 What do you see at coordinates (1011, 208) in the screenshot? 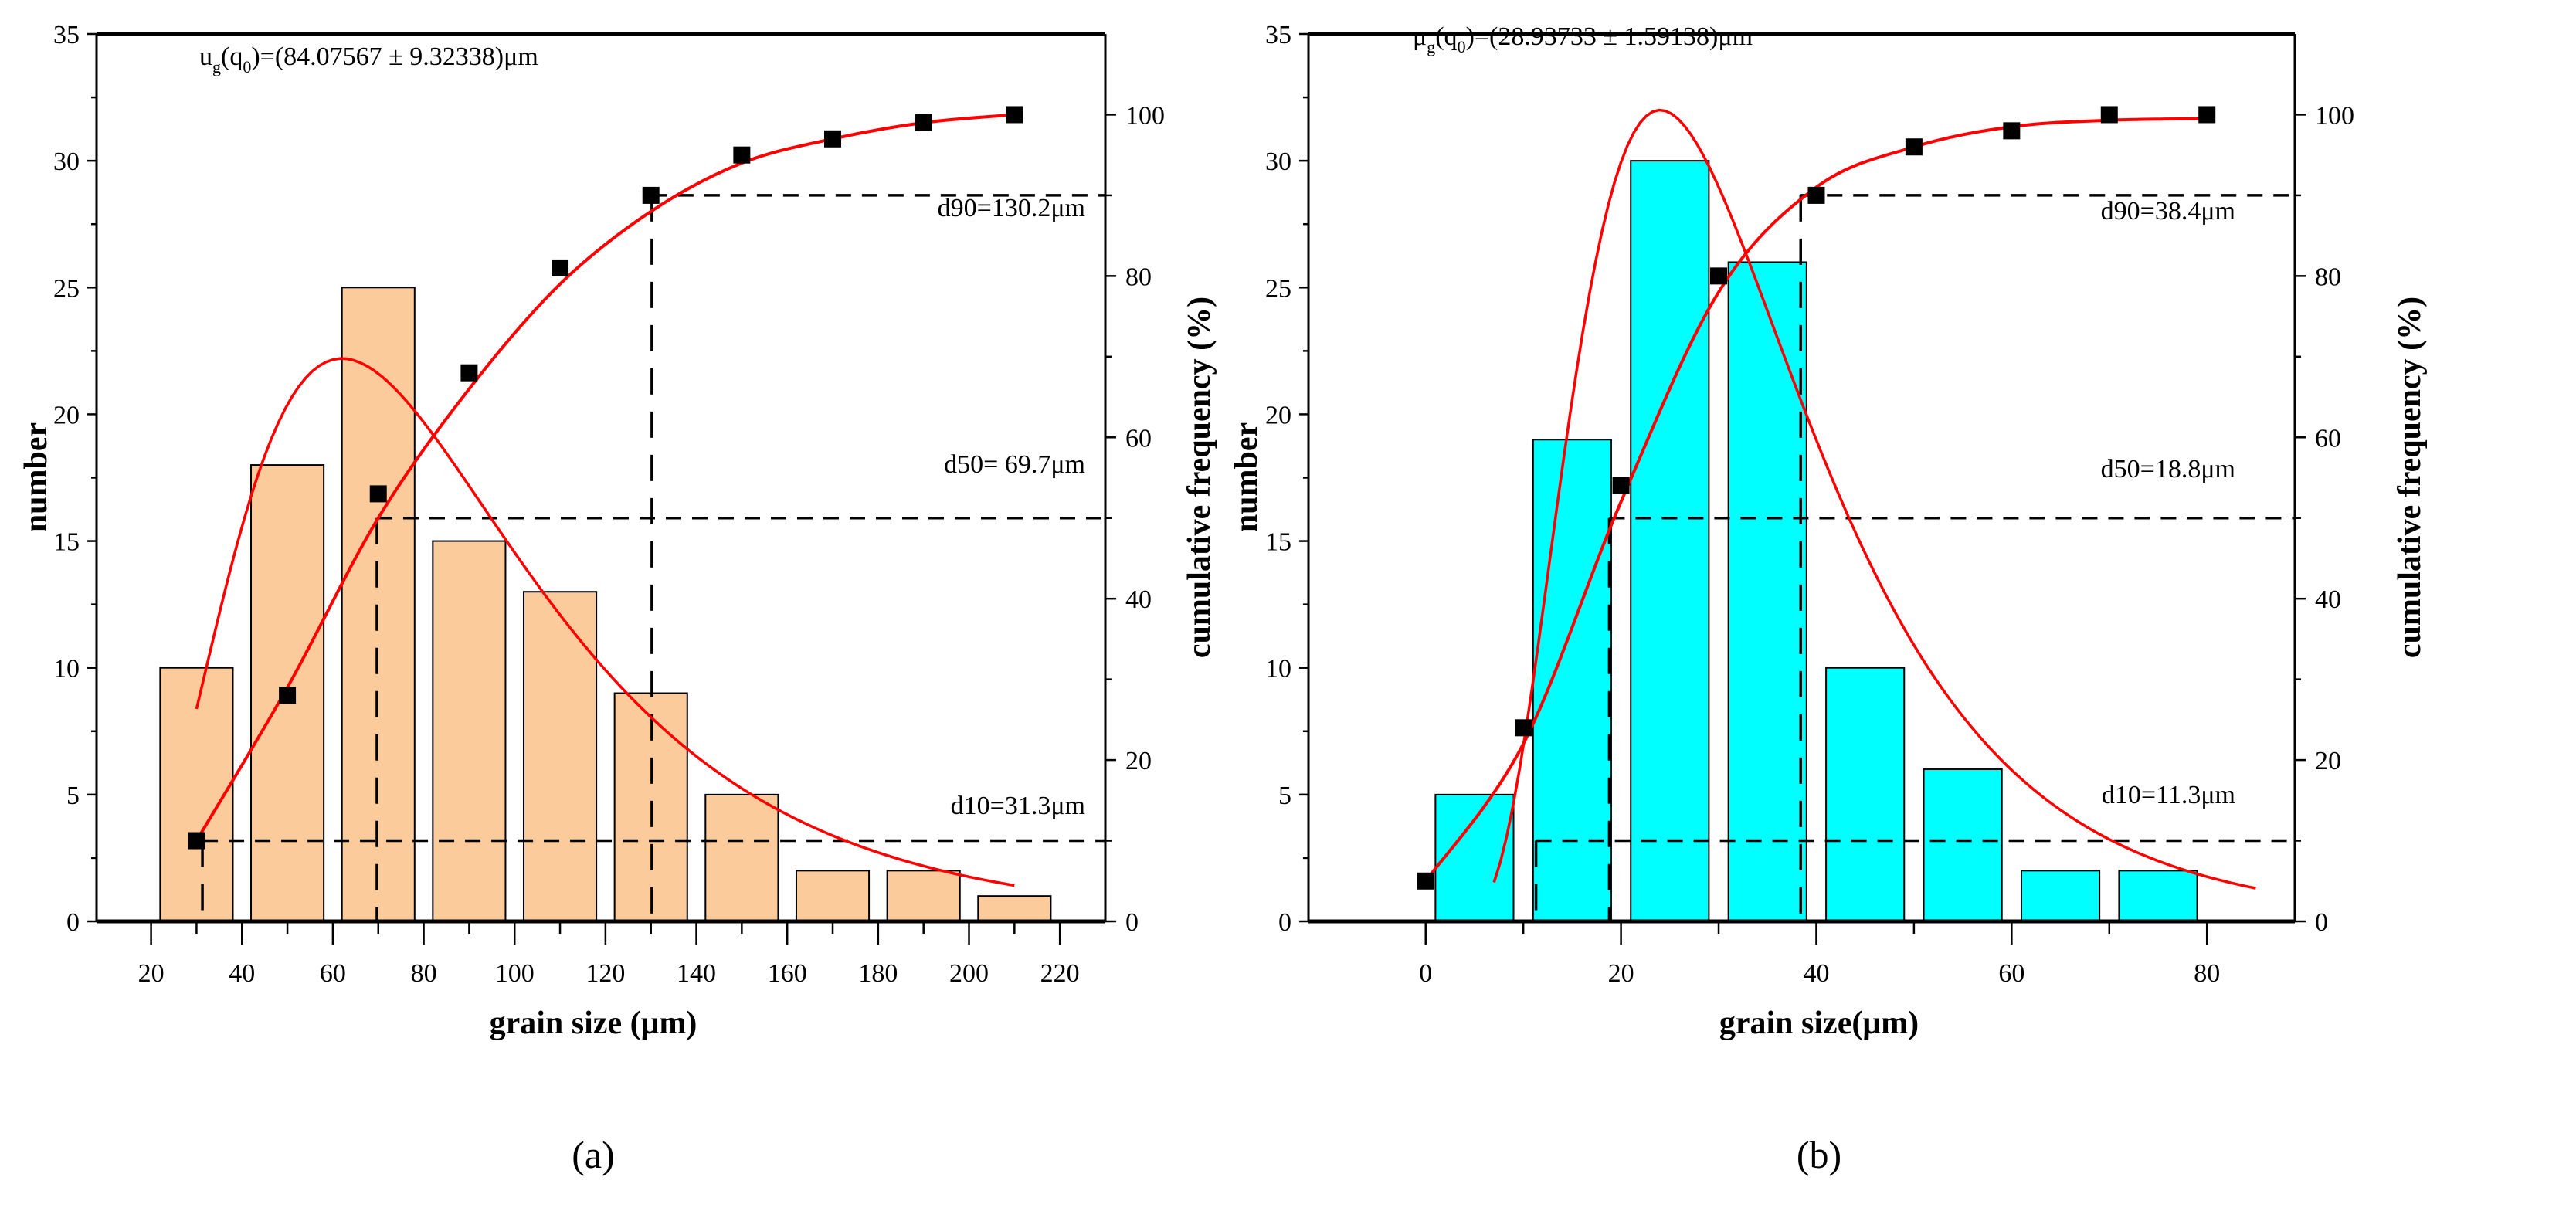
I see `d90-label: d90=130.2μm` at bounding box center [1011, 208].